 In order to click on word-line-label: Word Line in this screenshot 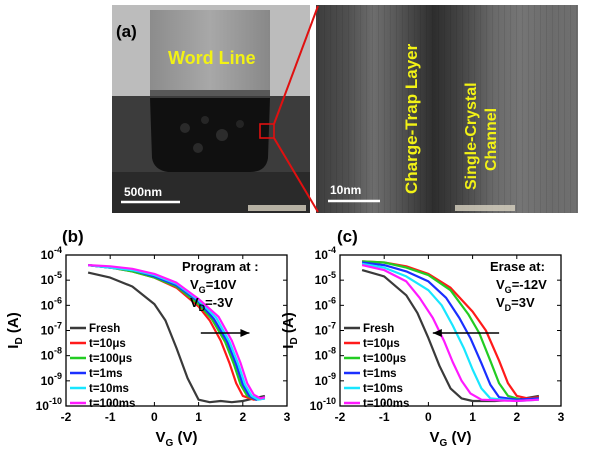, I will do `click(212, 58)`.